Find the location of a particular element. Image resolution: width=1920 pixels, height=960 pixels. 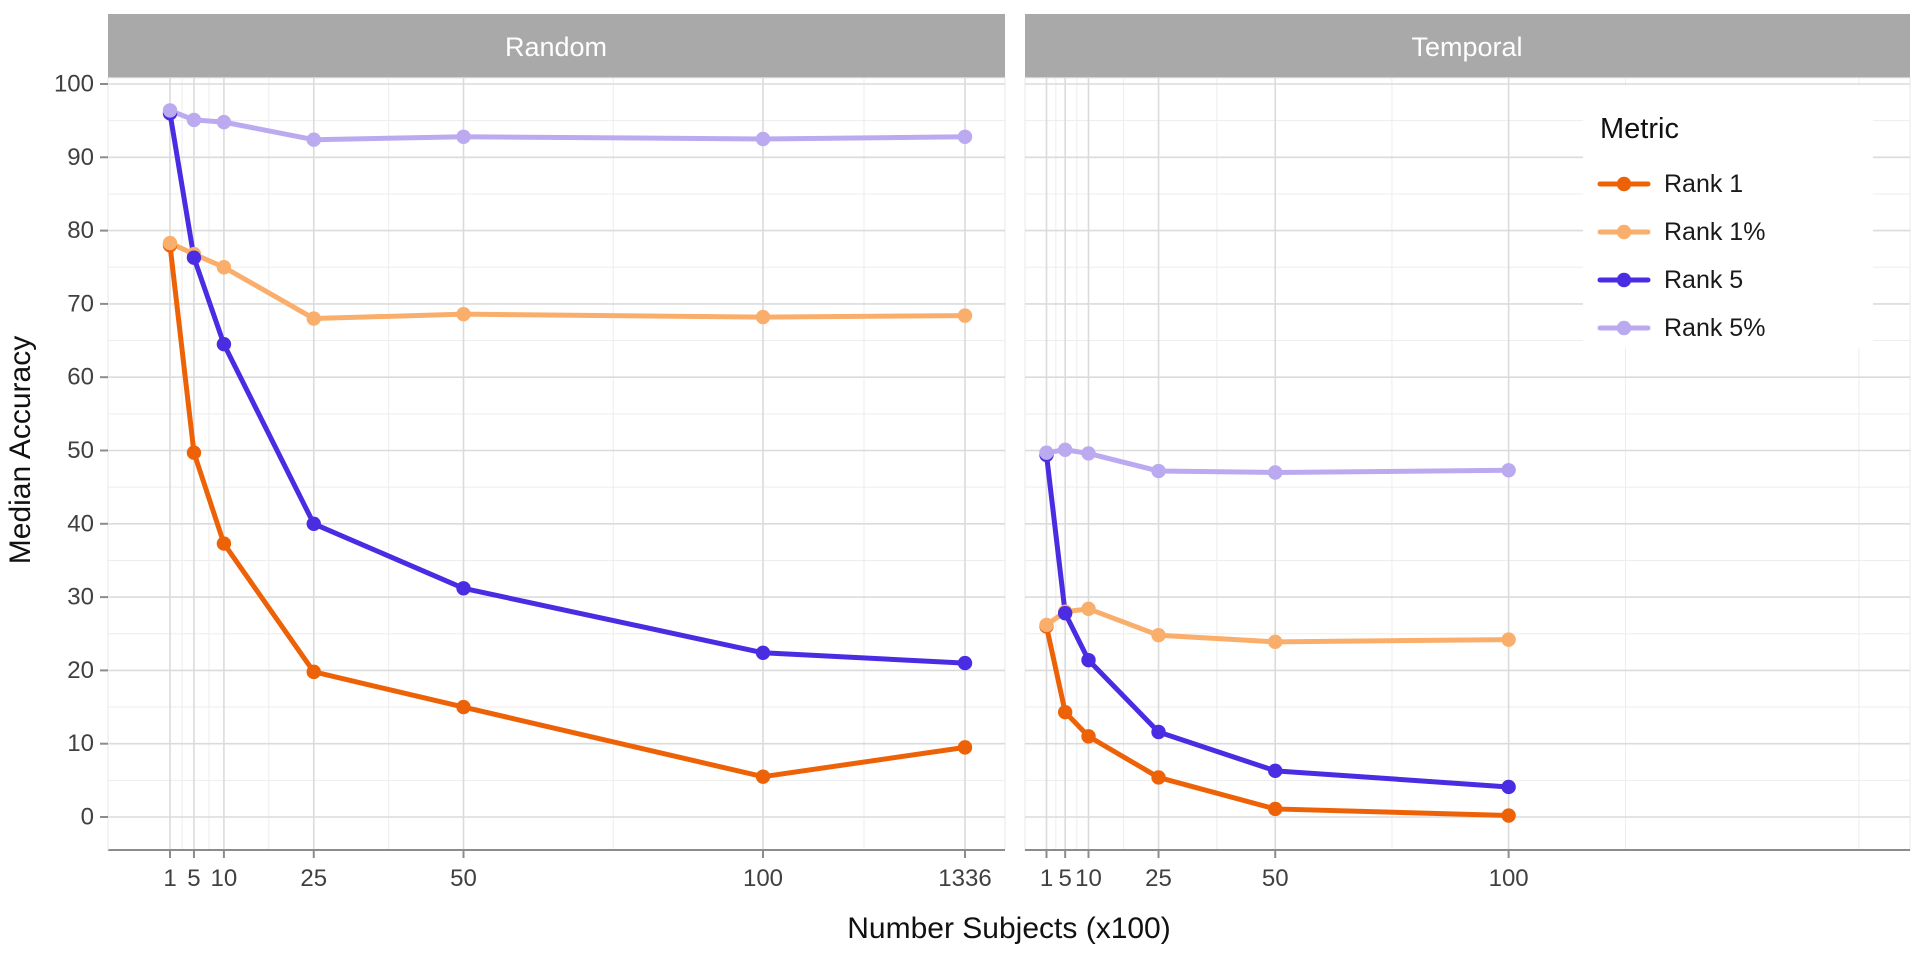

series-line-rank-1- is located at coordinates (567, 281).